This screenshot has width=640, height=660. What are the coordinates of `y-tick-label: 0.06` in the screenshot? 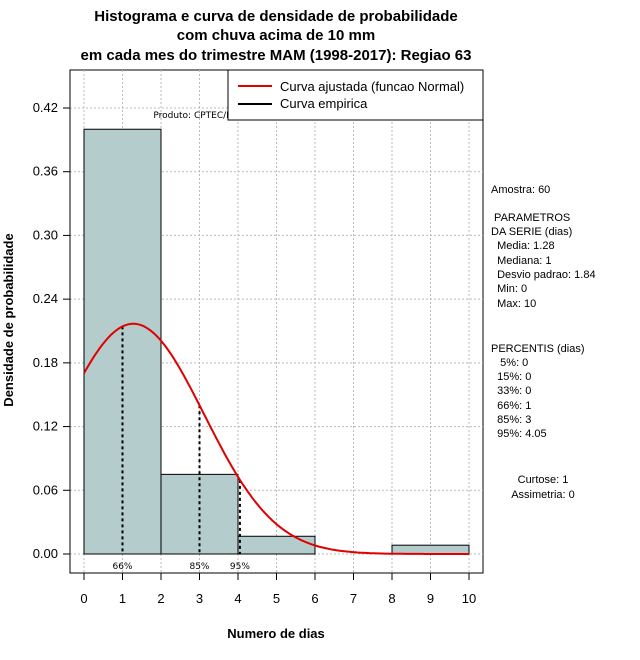 It's located at (45, 489).